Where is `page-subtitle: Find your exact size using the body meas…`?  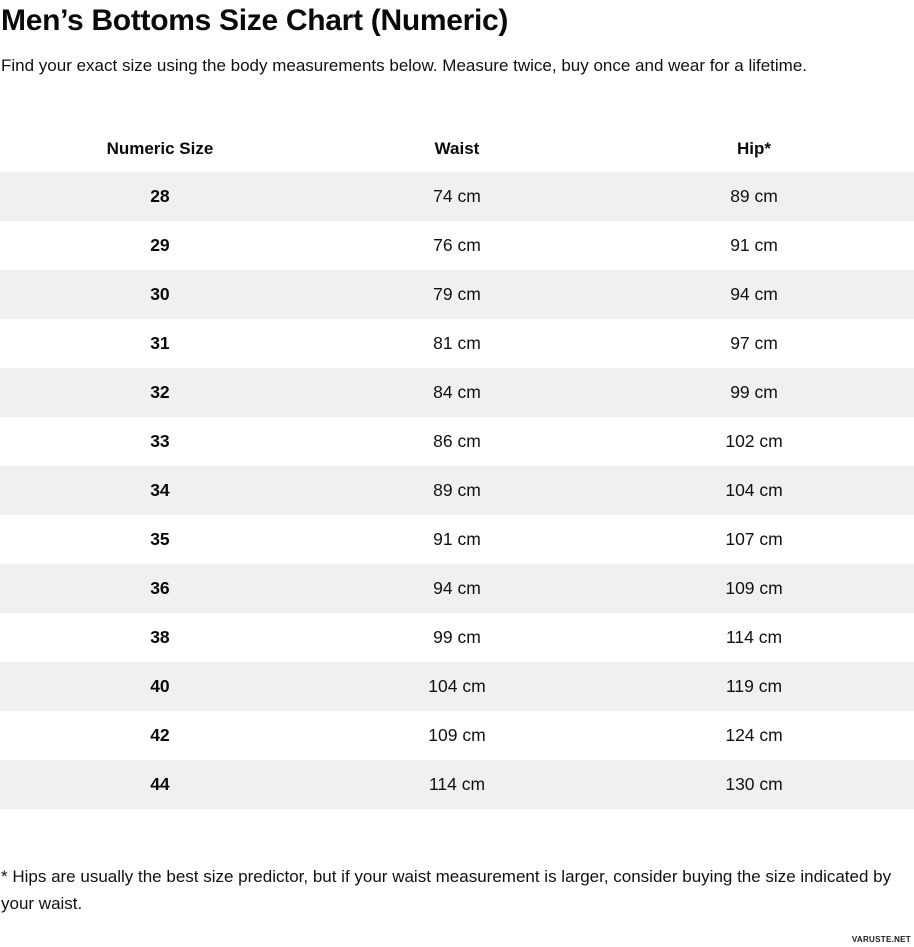
page-subtitle: Find your exact size using the body meas… is located at coordinates (404, 65).